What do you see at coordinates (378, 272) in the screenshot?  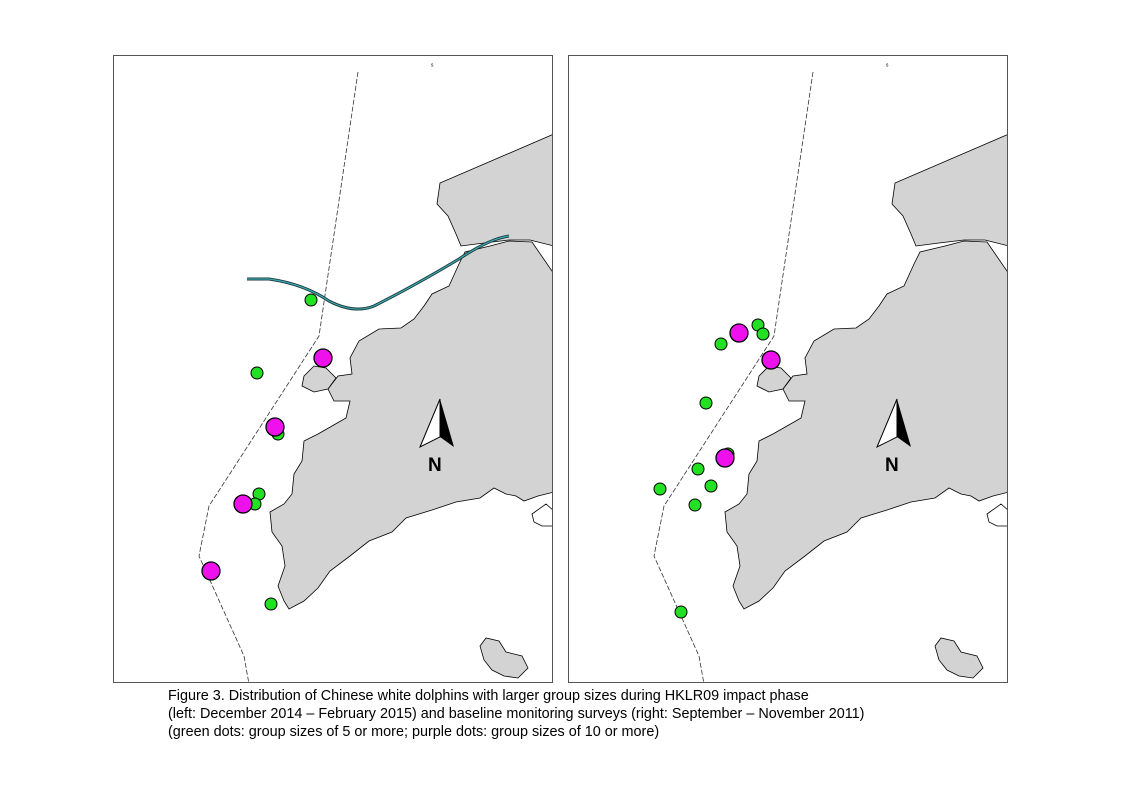 I see `bridge-alignment-inner` at bounding box center [378, 272].